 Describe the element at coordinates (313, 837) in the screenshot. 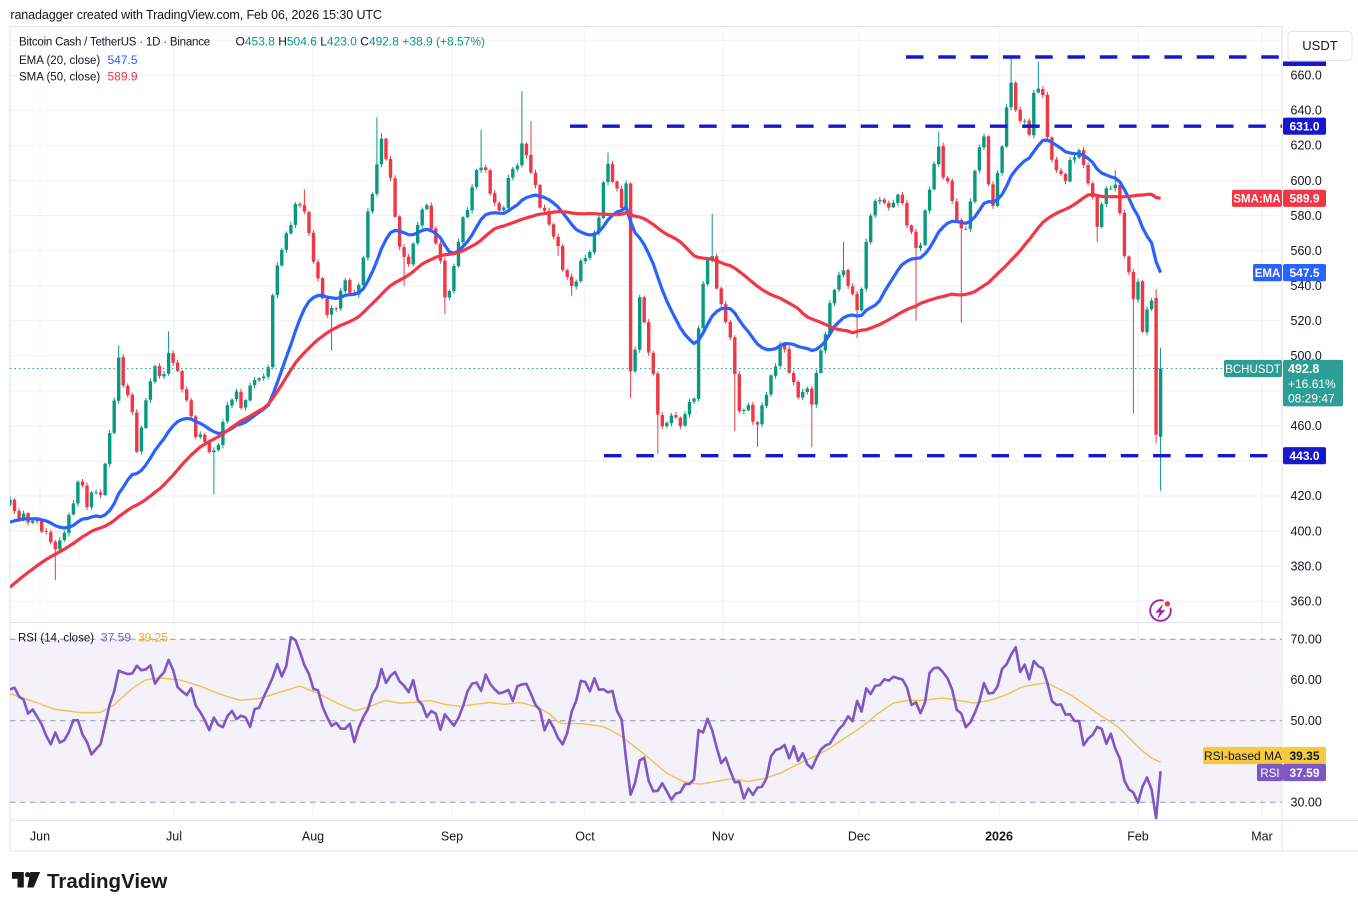

I see `svg-text: Aug` at that location.